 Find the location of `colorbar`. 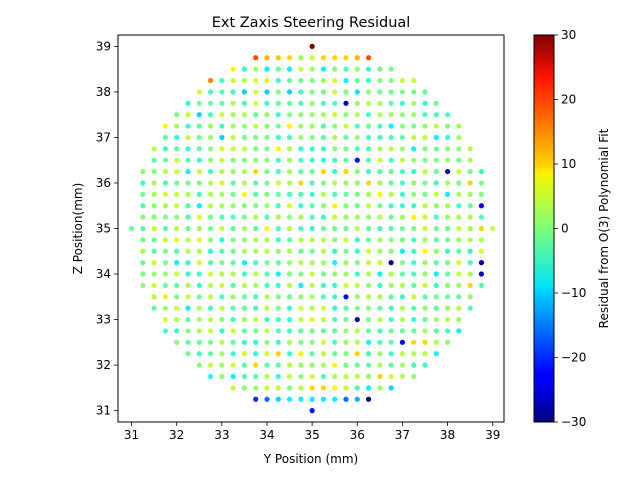

colorbar is located at coordinates (544, 228).